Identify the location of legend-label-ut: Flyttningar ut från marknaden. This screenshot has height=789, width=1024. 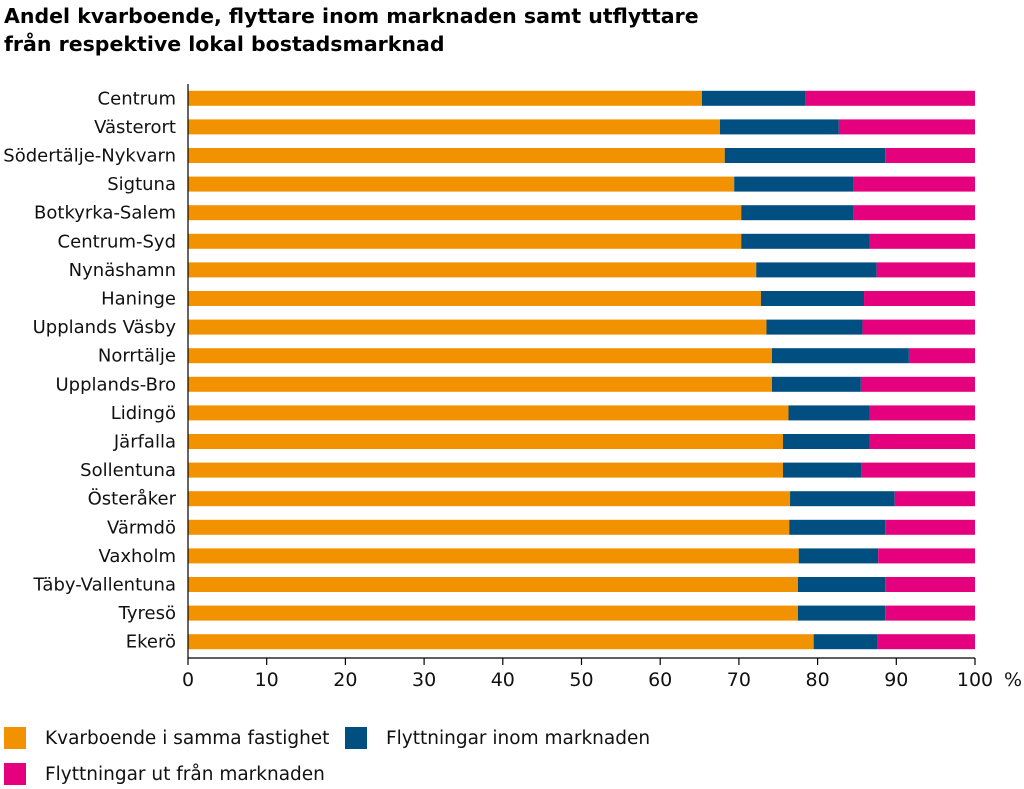
(185, 774).